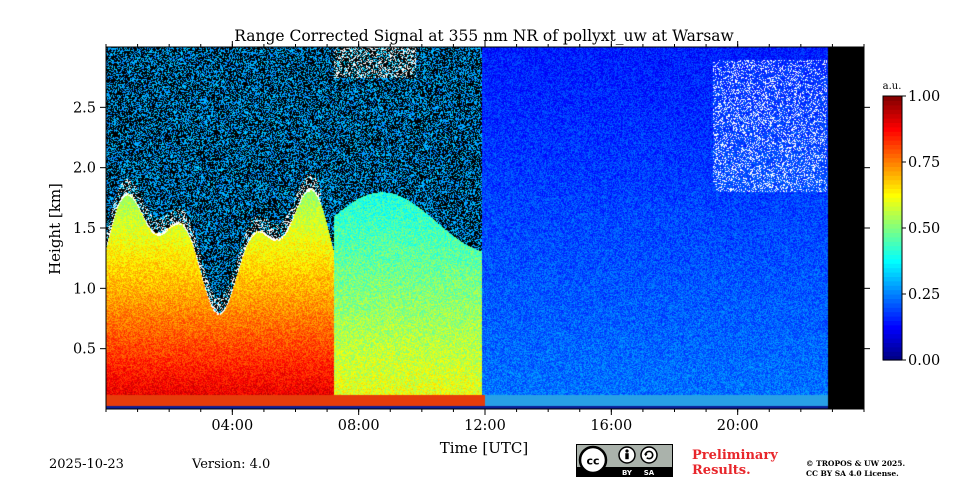 The height and width of the screenshot is (480, 960). I want to click on cc-label: cc, so click(592, 461).